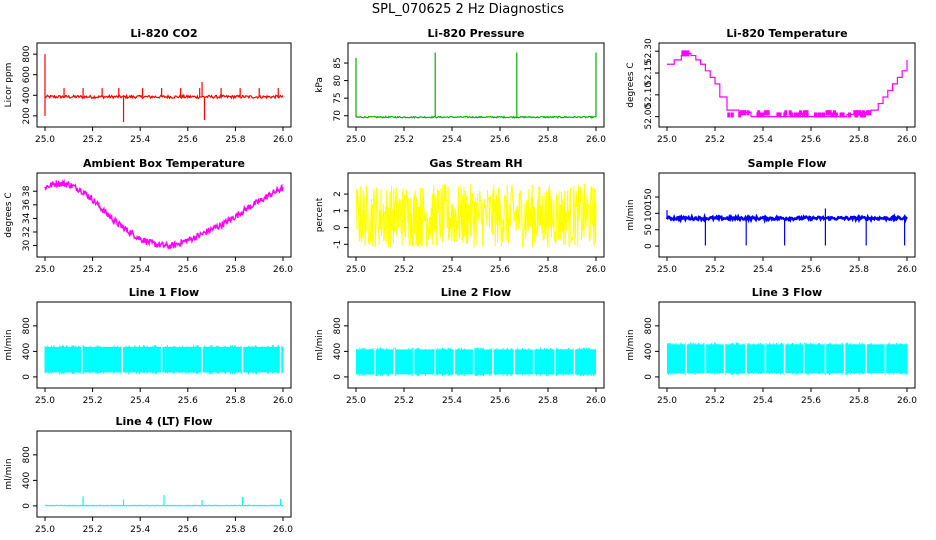  What do you see at coordinates (787, 163) in the screenshot?
I see `chart-title: Sample Flow` at bounding box center [787, 163].